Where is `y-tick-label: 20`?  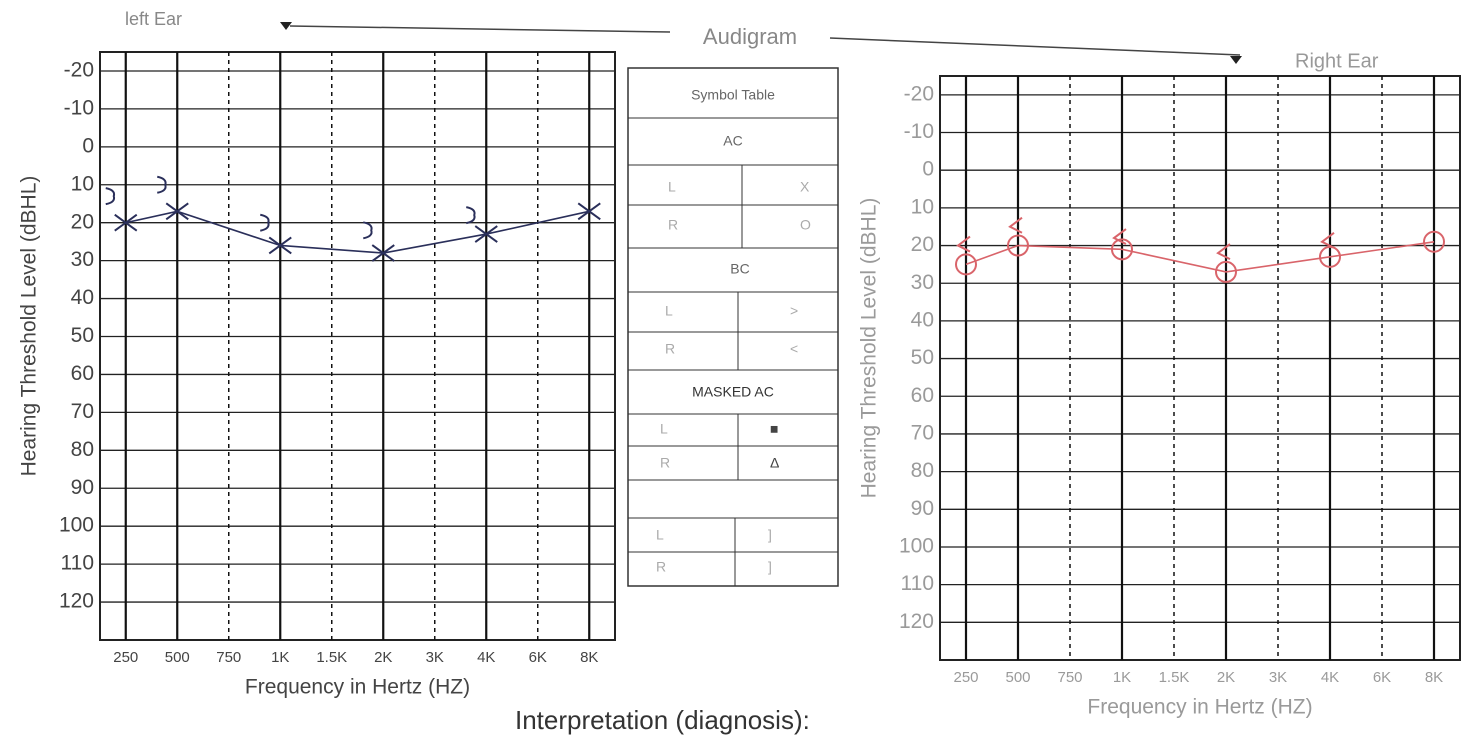 y-tick-label: 20 is located at coordinates (922, 244).